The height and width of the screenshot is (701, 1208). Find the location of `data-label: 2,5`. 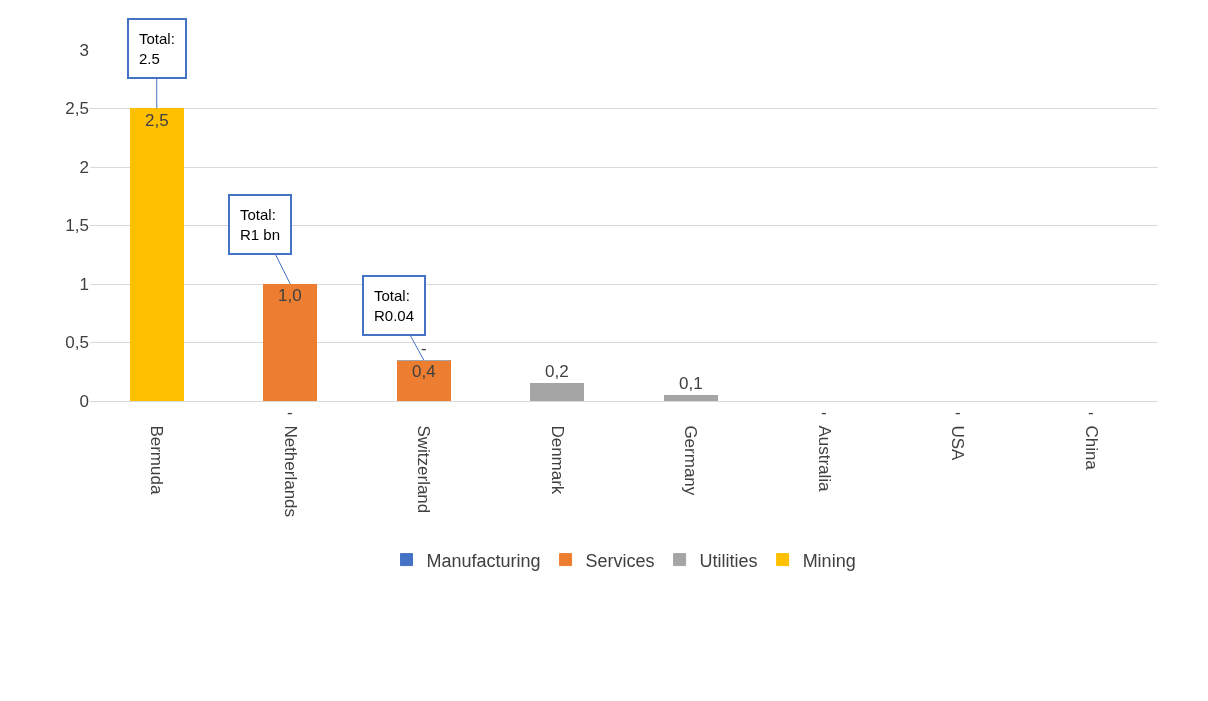

data-label: 2,5 is located at coordinates (157, 120).